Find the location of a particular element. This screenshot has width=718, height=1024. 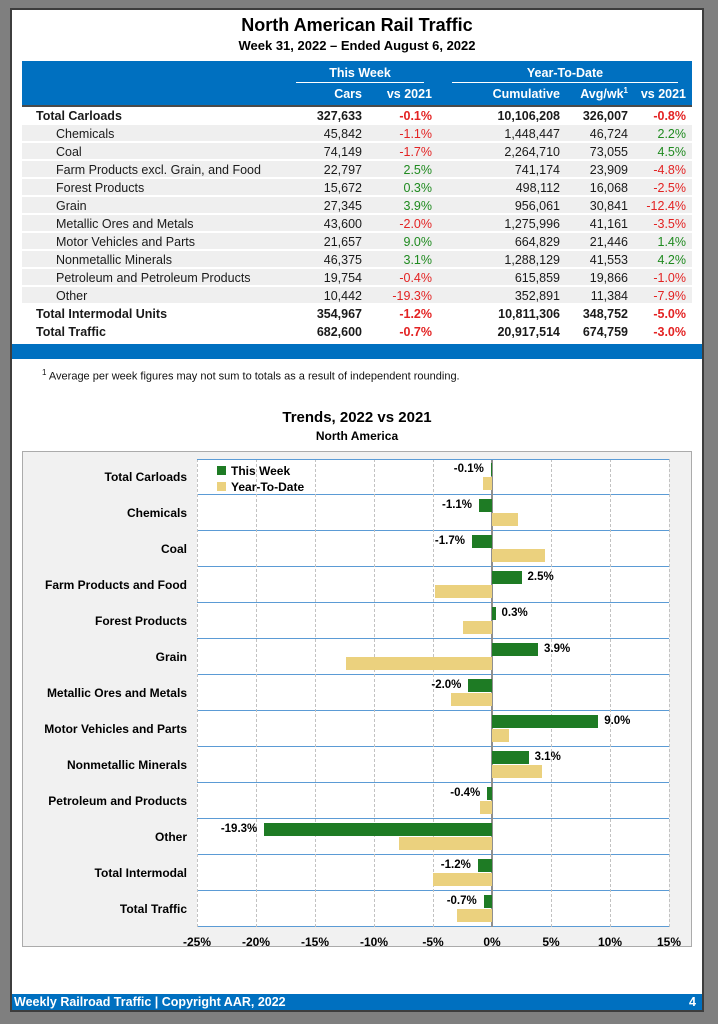

category-label: Grain is located at coordinates (171, 656).